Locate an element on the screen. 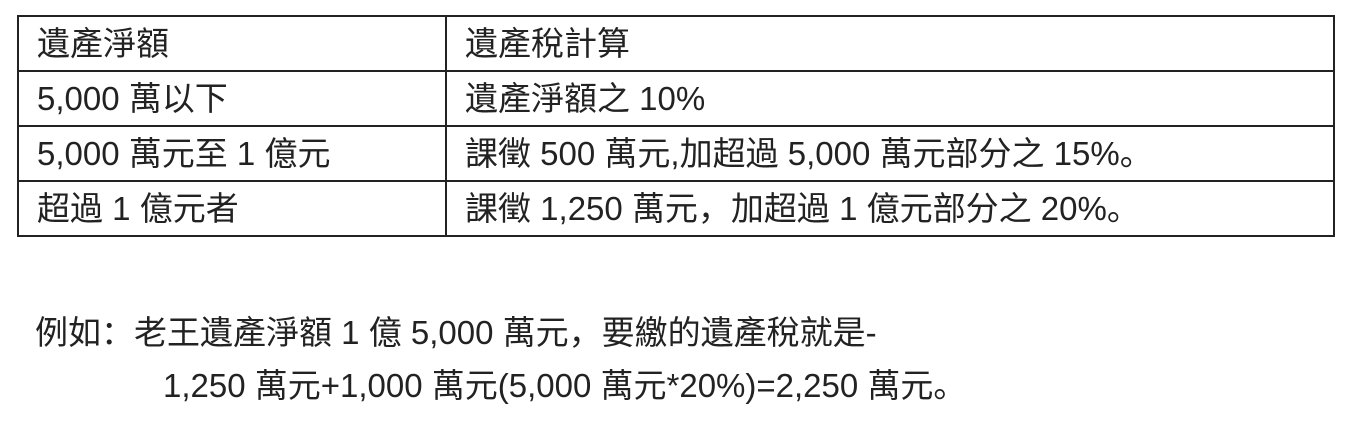 The width and height of the screenshot is (1357, 423). example-line-1: 例如：老王遺產淨額 1 億 5,000 萬元，要繳的遺產稅就是- is located at coordinates (456, 332).